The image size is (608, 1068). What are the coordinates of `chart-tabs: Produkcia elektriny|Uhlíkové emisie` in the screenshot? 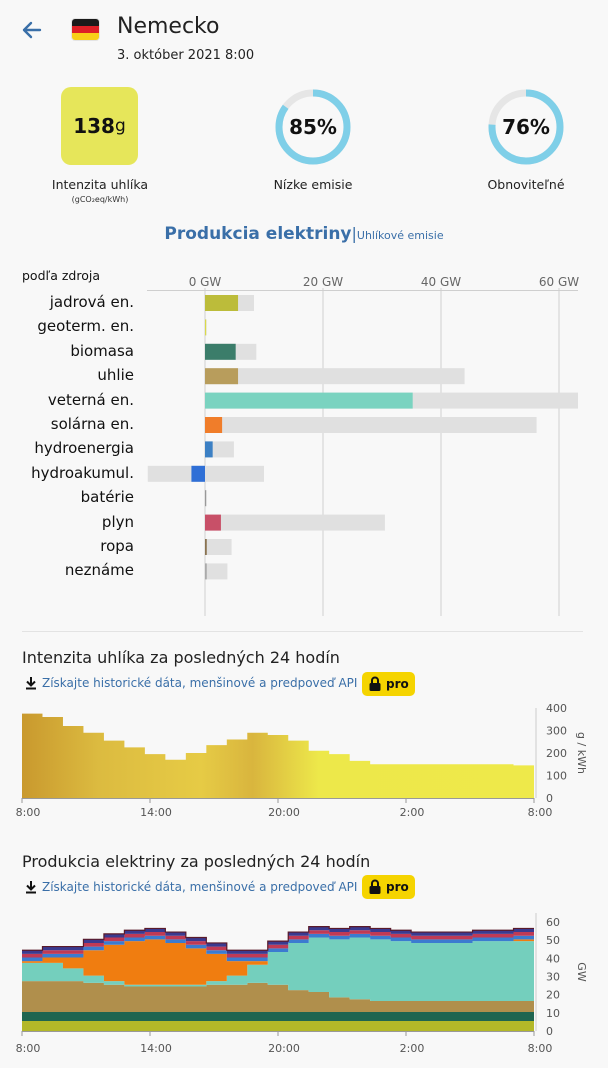 It's located at (304, 234).